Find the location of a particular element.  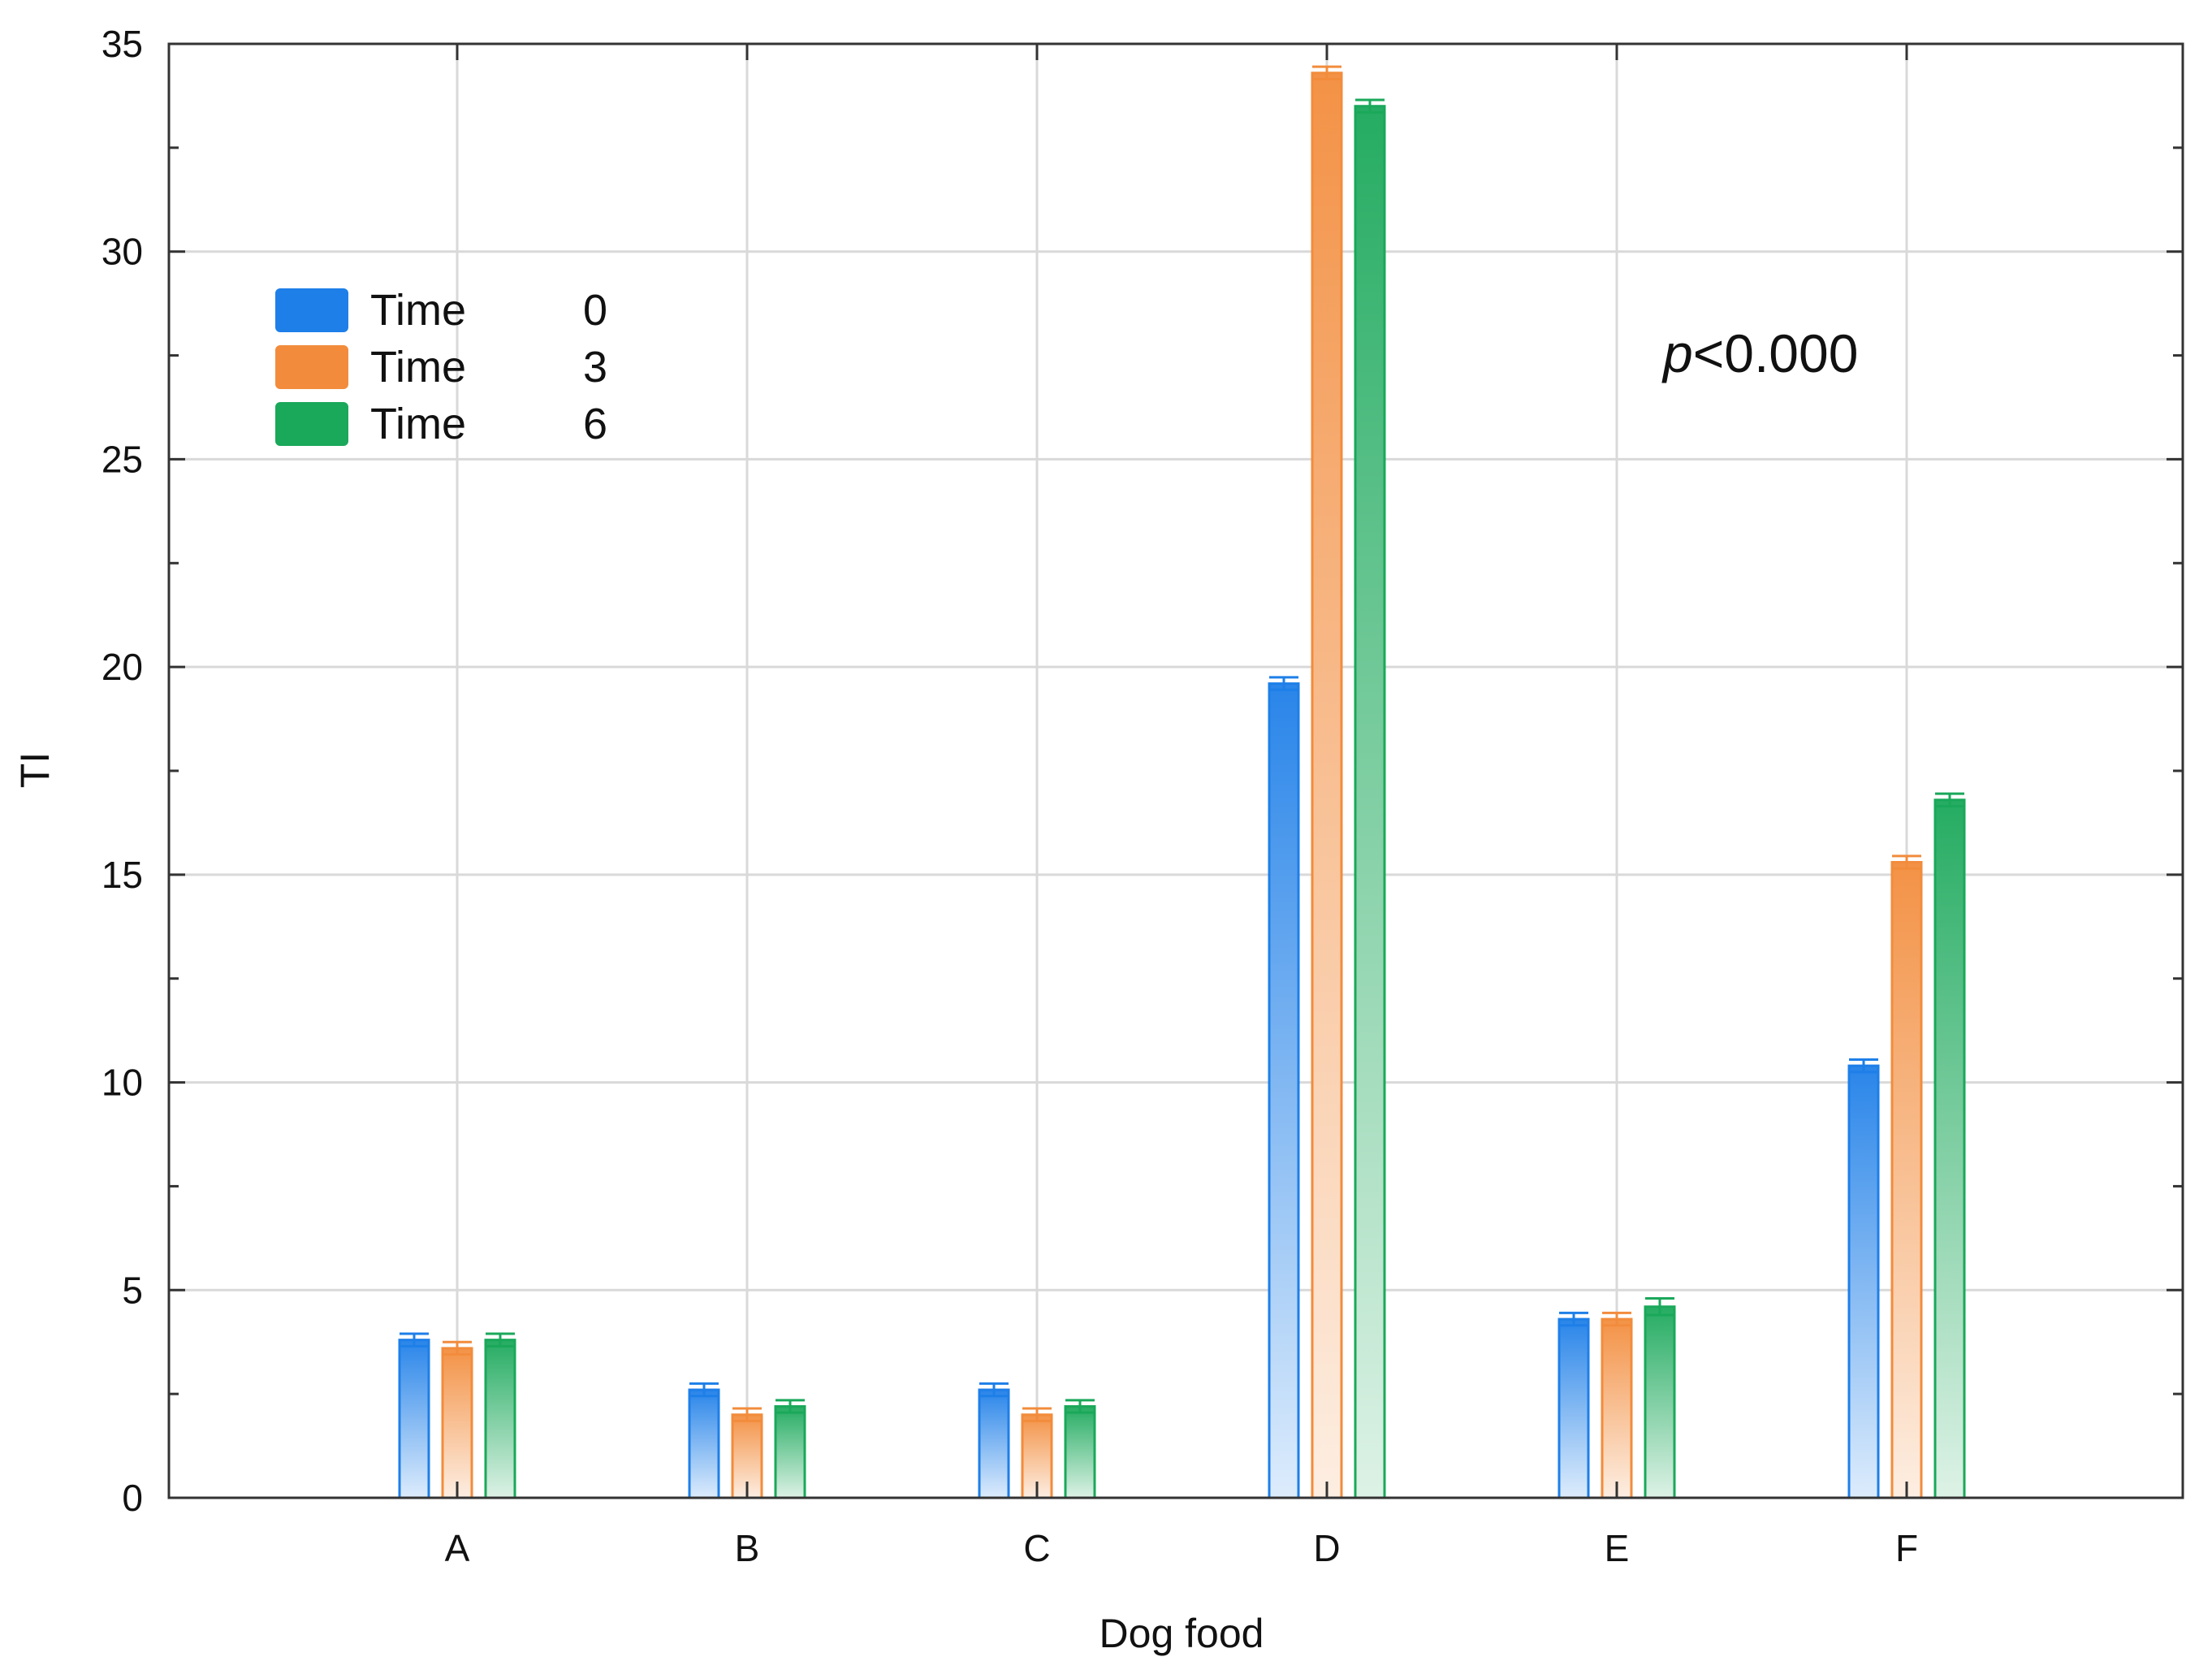

p-value-symbol: p is located at coordinates (1677, 353).